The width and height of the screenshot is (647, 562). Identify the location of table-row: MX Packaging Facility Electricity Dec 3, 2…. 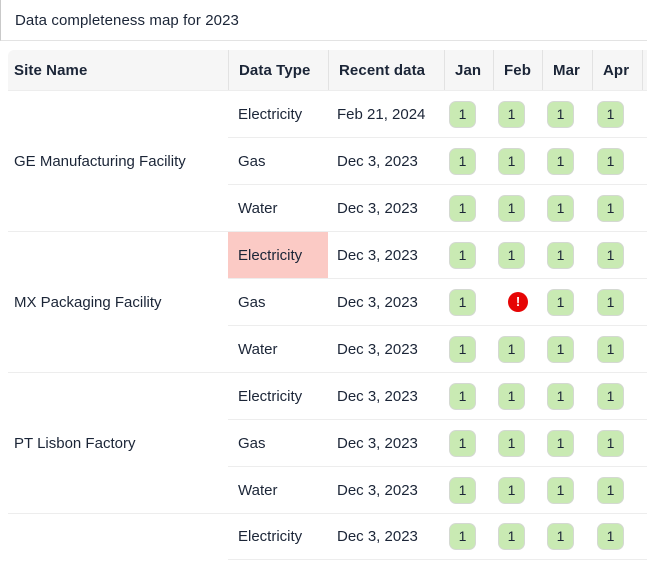
(327, 271).